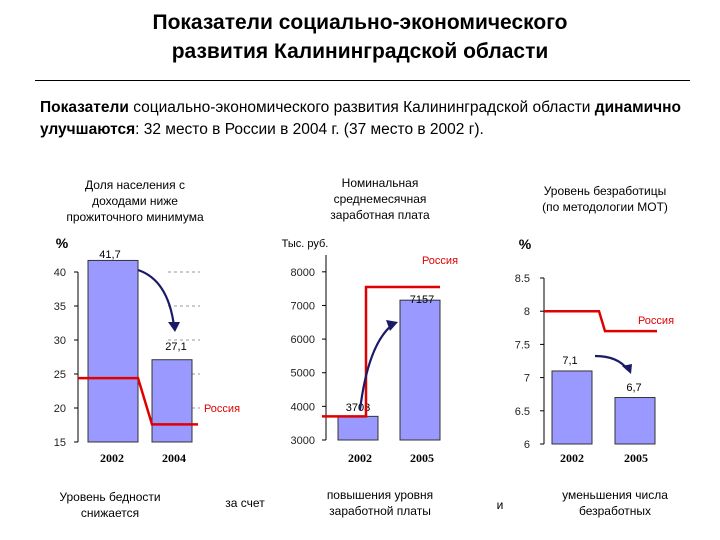 Image resolution: width=720 pixels, height=540 pixels. I want to click on lead-bold-2: динамично улучшаются, so click(360, 118).